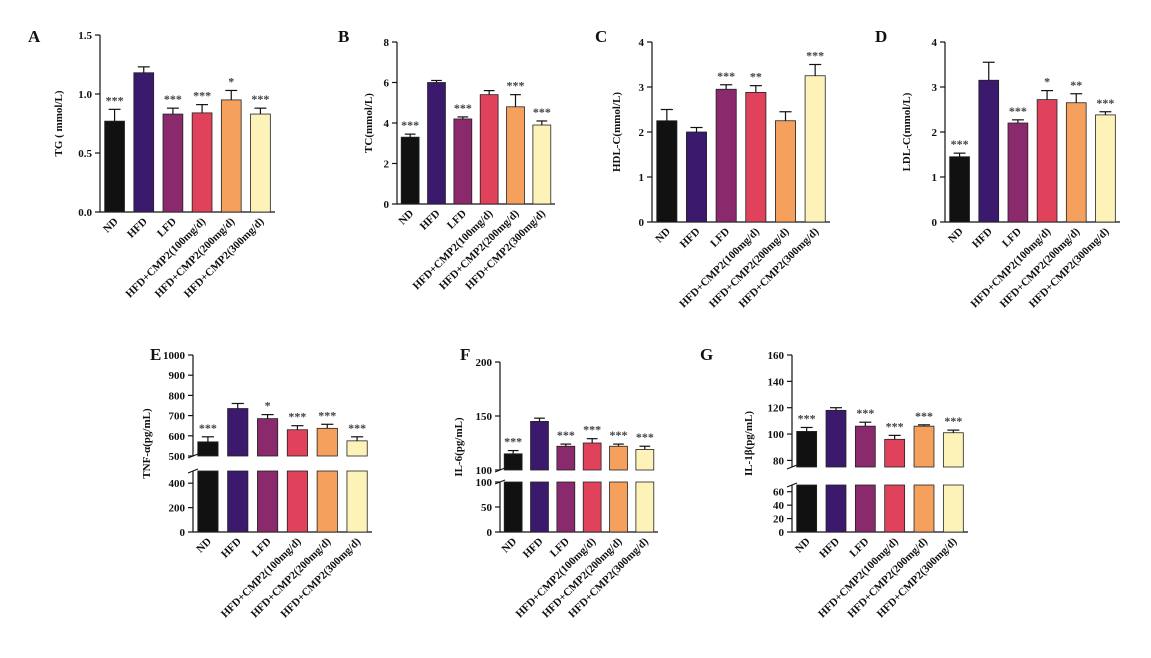 The image size is (1151, 658). What do you see at coordinates (779, 520) in the screenshot?
I see `y-tick-label: 20` at bounding box center [779, 520].